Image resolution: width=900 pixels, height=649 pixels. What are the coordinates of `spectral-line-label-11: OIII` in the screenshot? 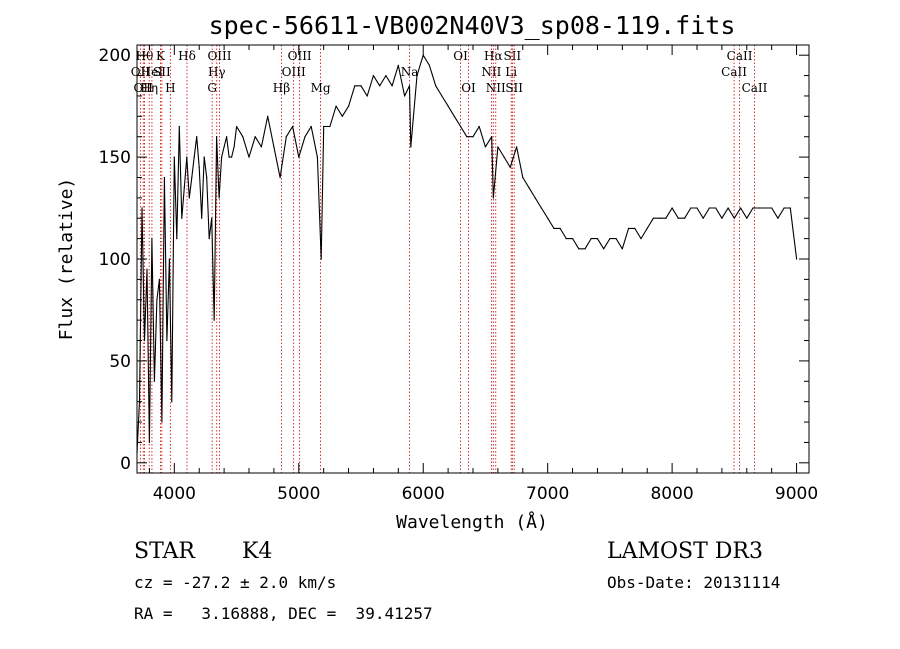 It's located at (219, 56).